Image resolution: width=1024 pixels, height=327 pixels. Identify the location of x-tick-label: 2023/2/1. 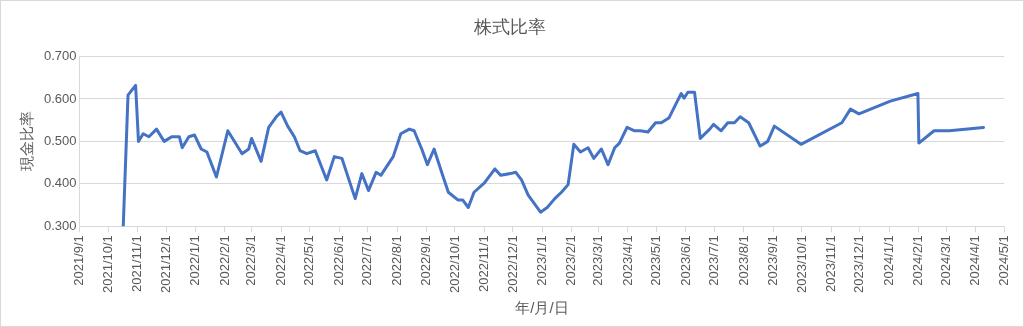
(571, 260).